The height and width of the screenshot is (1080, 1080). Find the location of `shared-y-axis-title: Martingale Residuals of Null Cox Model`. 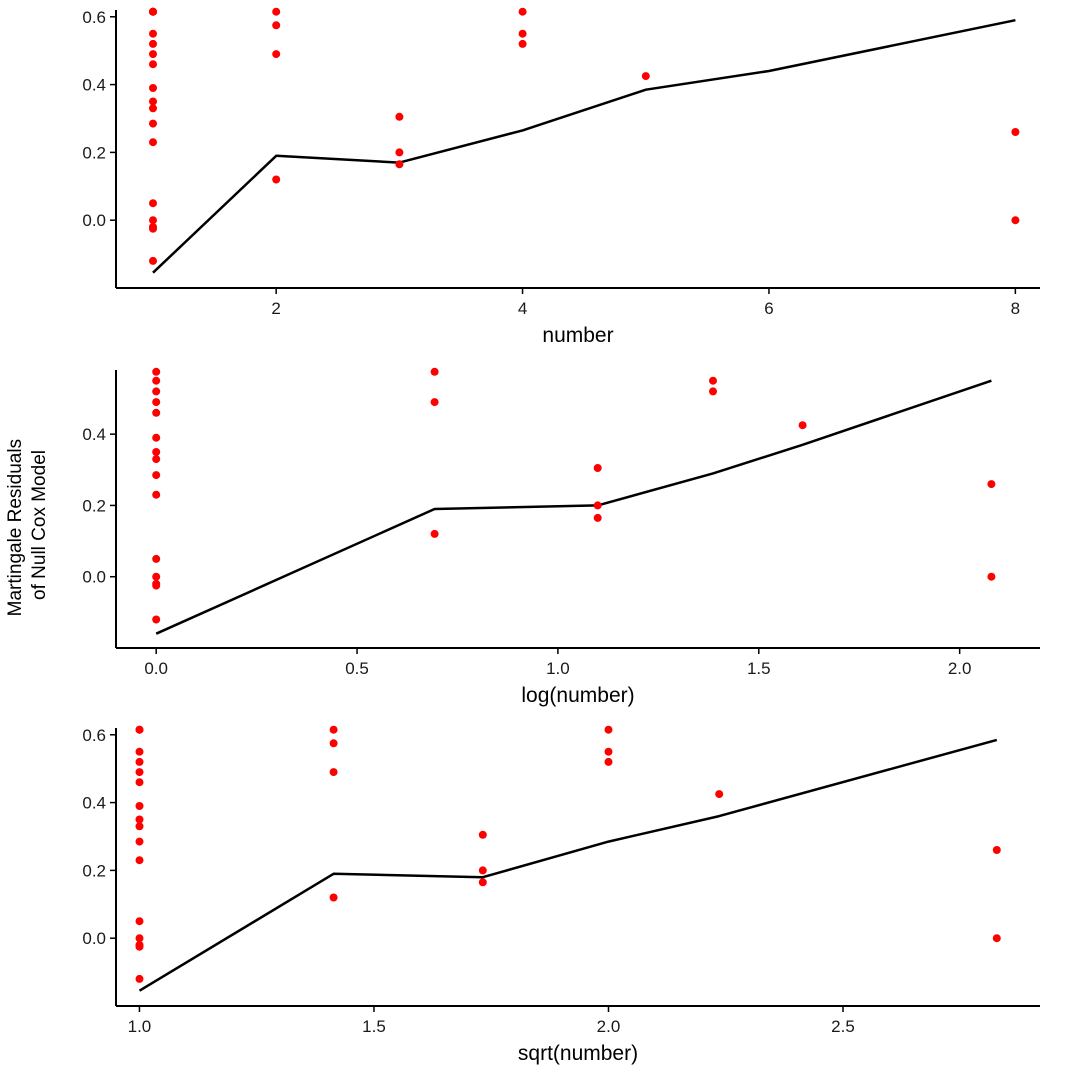

shared-y-axis-title: Martingale Residuals of Null Cox Model is located at coordinates (27, 525).